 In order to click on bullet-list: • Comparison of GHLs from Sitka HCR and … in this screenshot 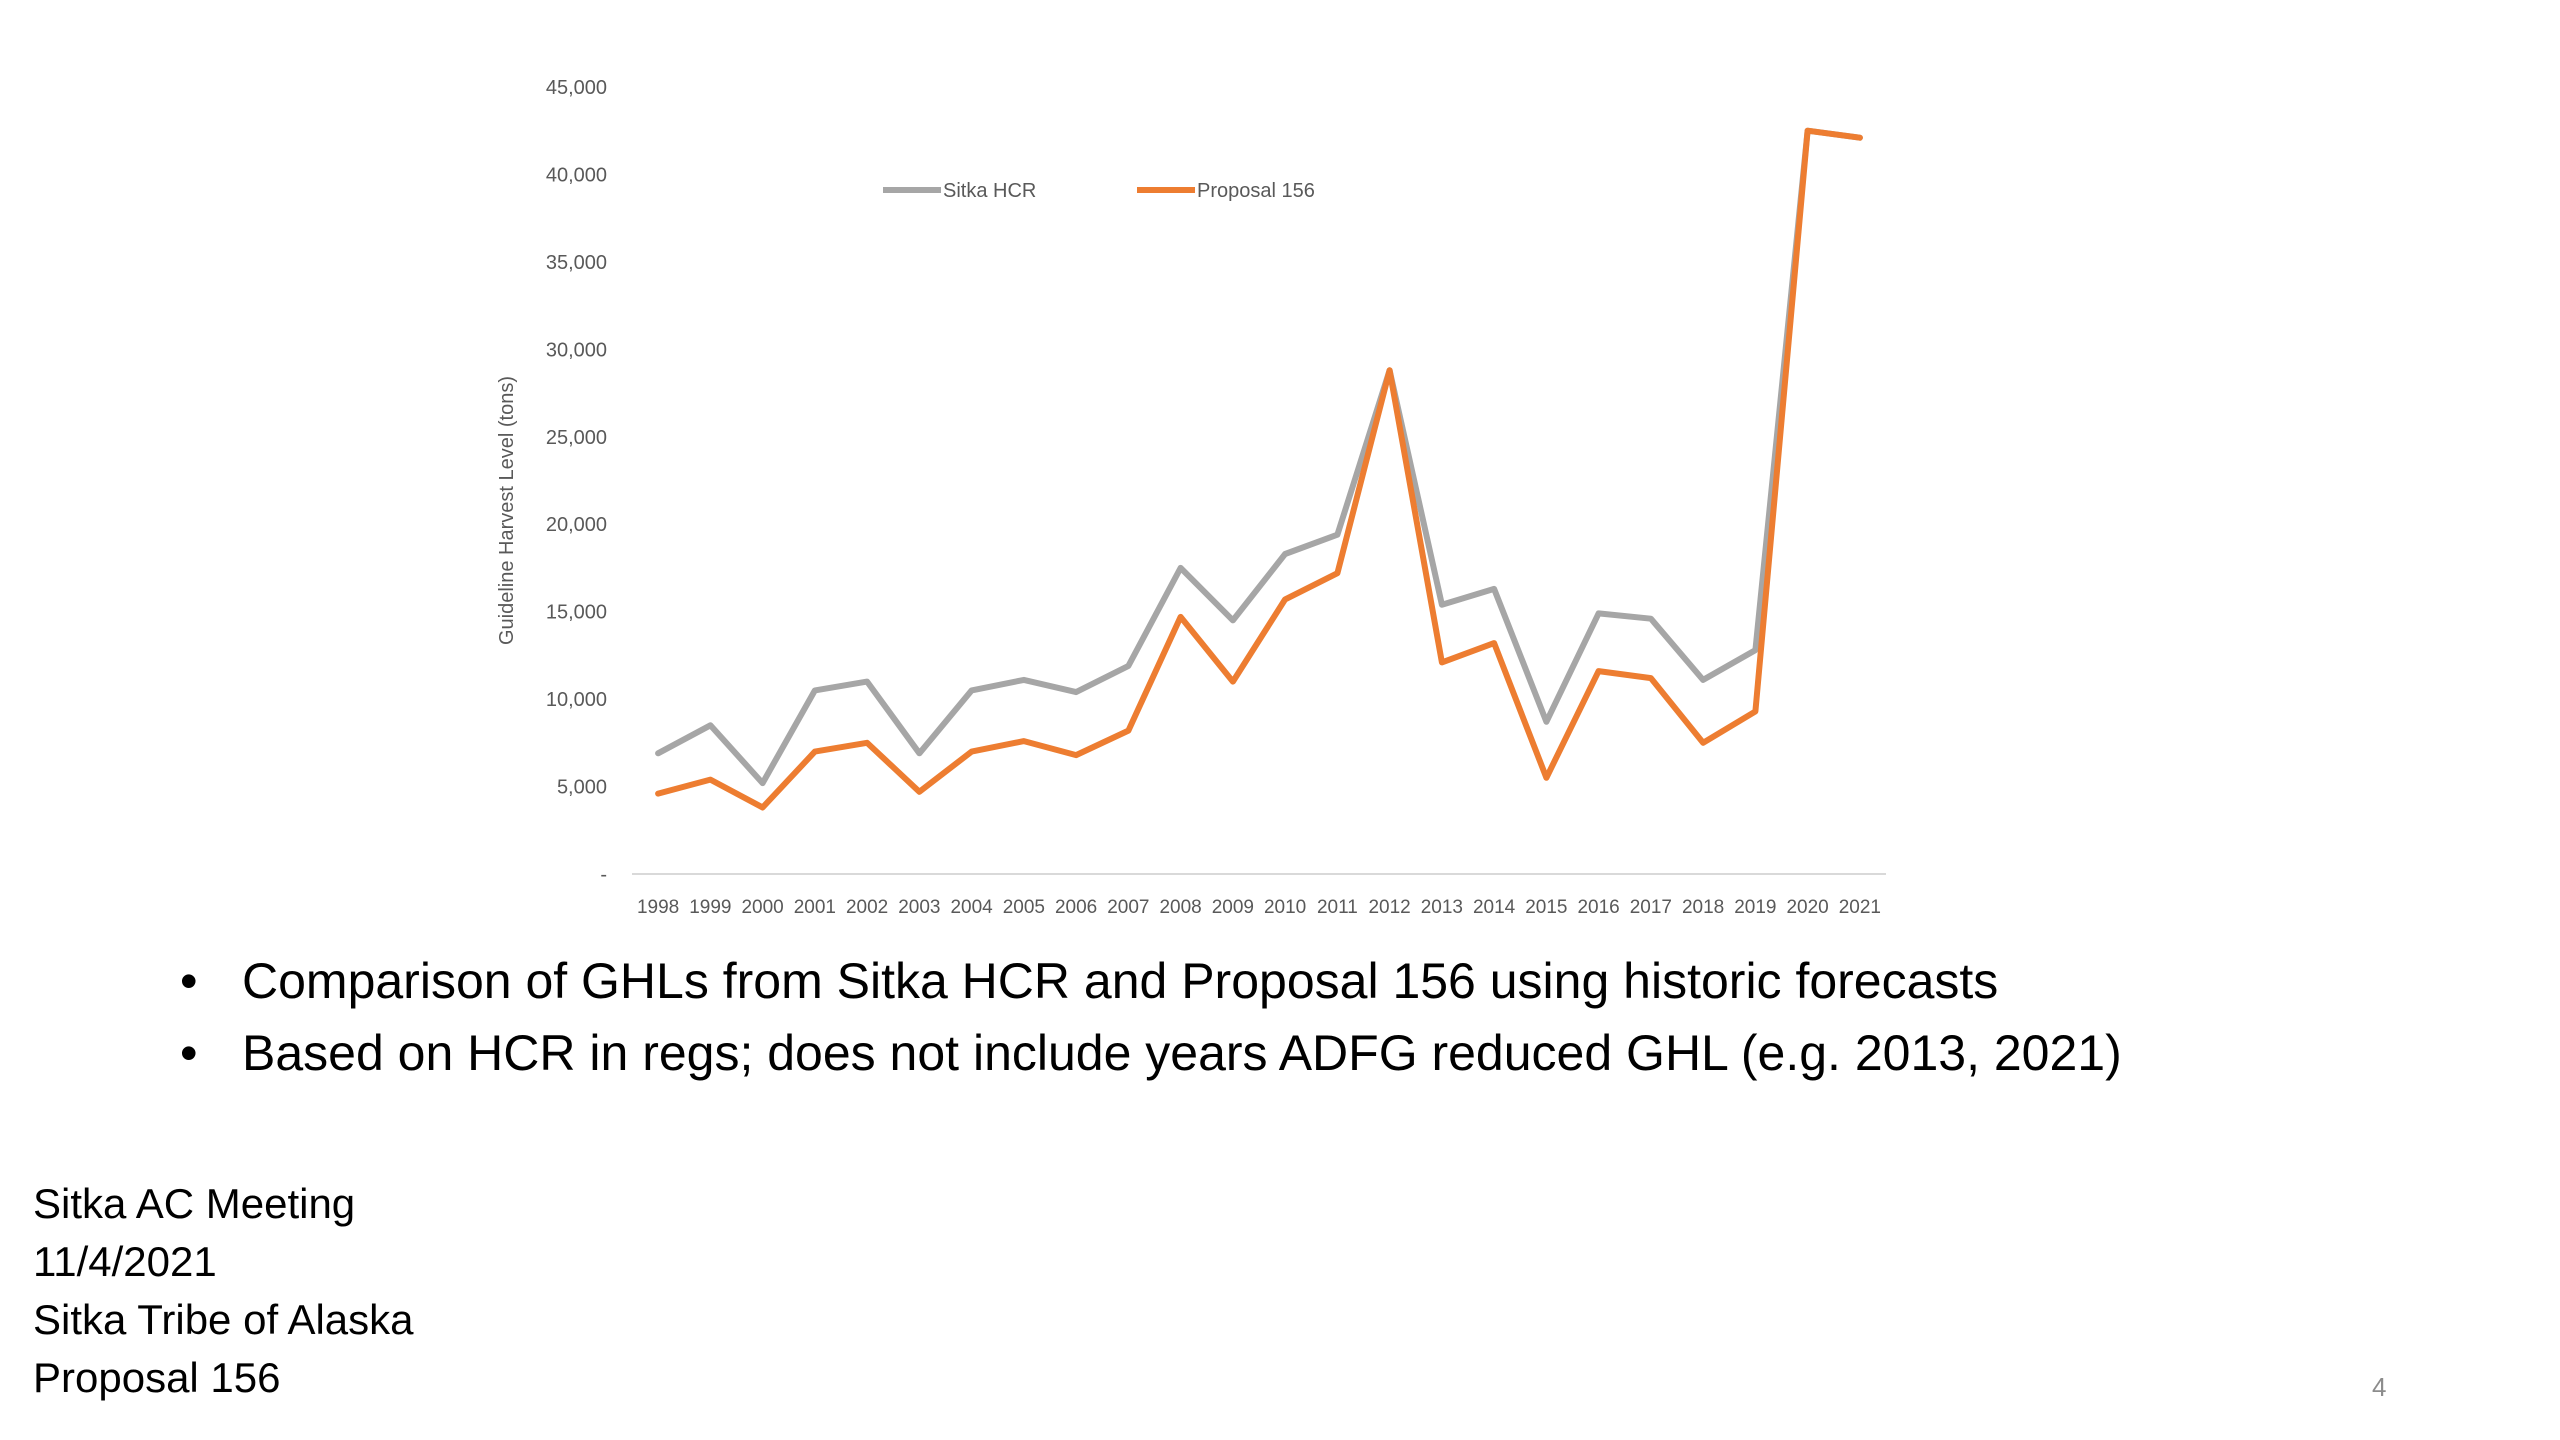, I will do `click(1151, 1017)`.